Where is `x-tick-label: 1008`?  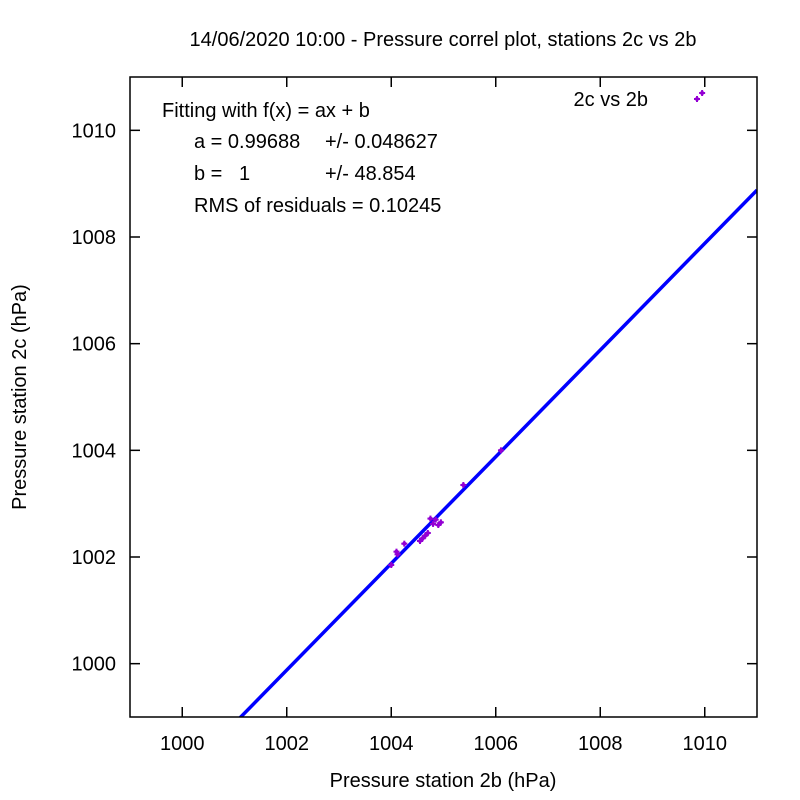
x-tick-label: 1008 is located at coordinates (600, 744).